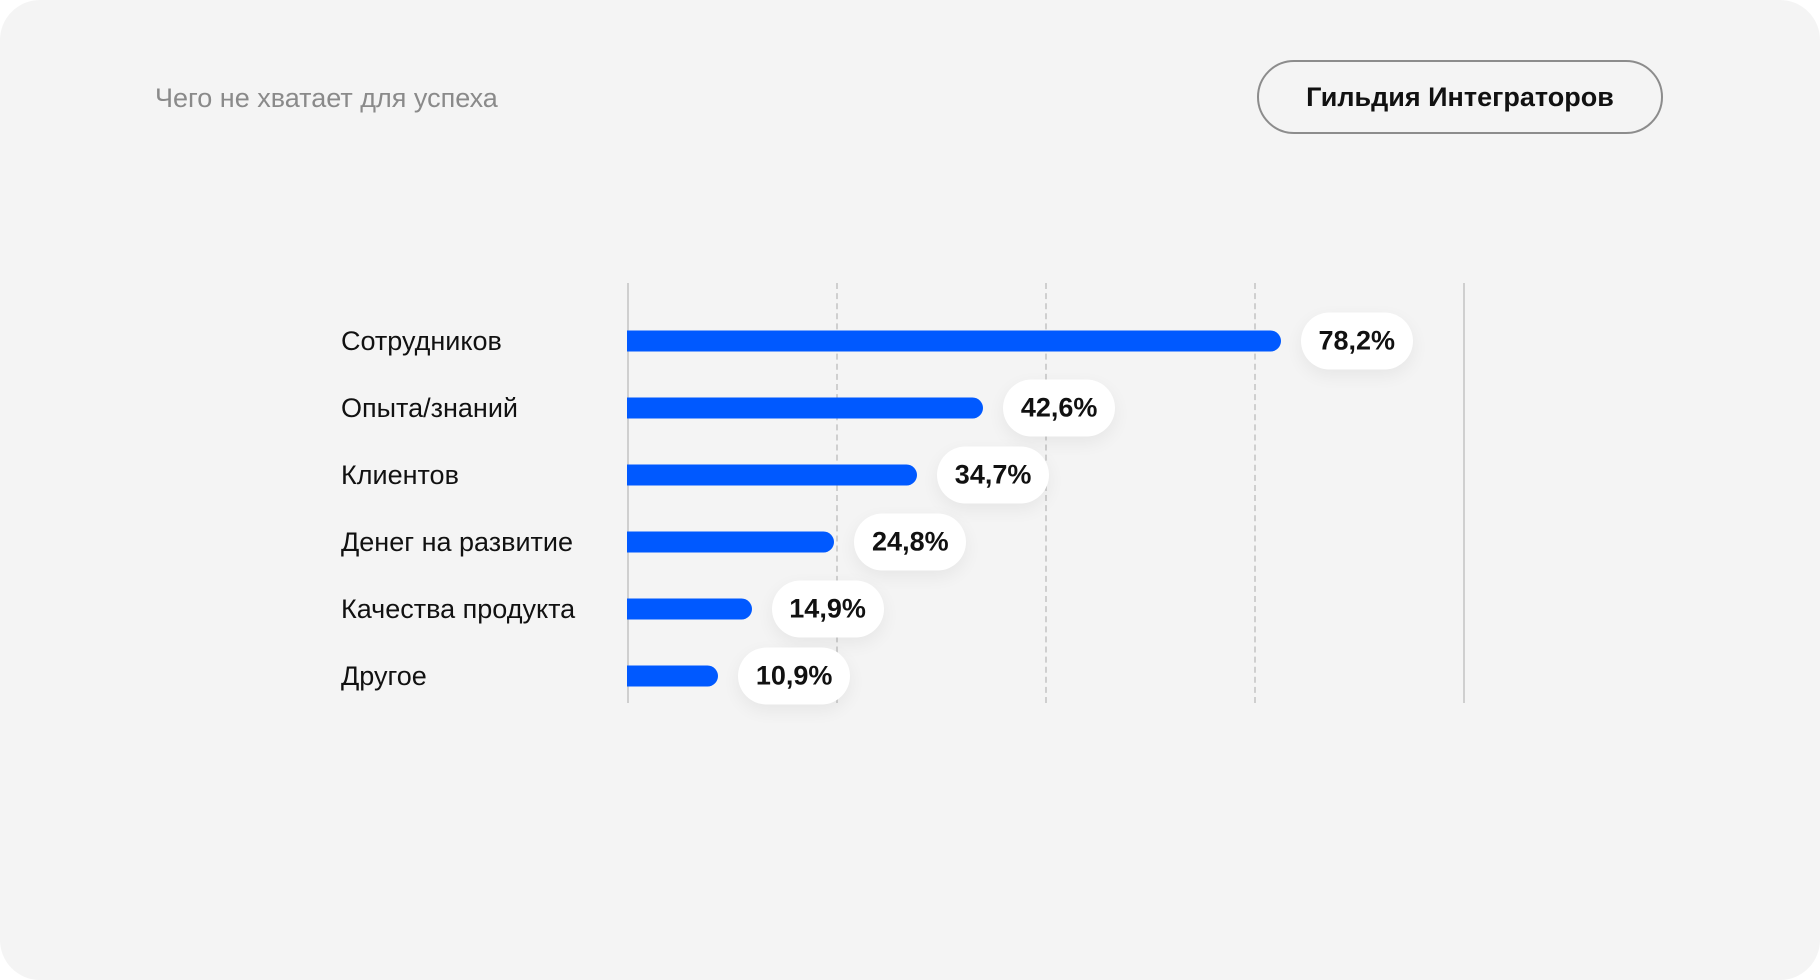 Image resolution: width=1820 pixels, height=980 pixels. What do you see at coordinates (457, 542) in the screenshot?
I see `bar-label: Денег на развитие` at bounding box center [457, 542].